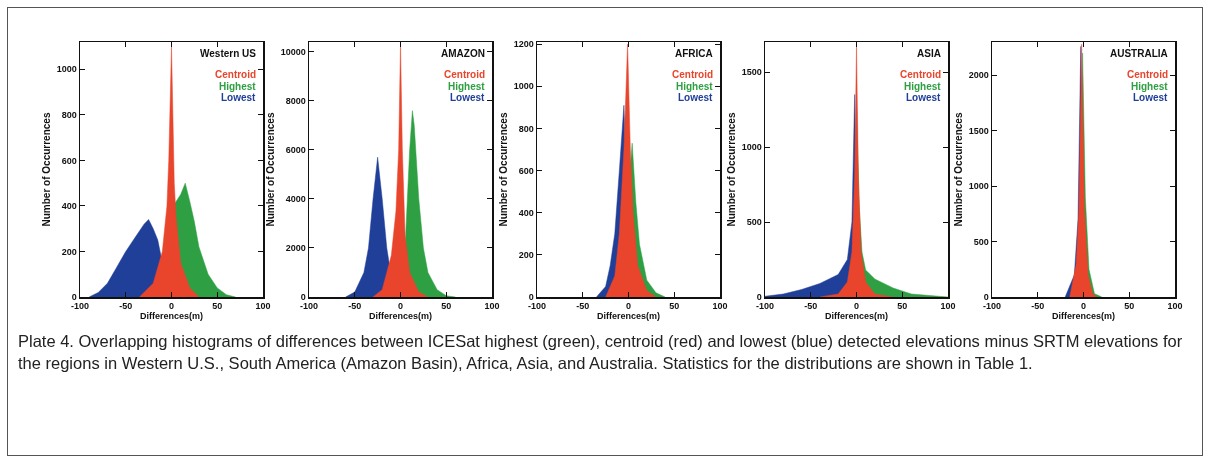  What do you see at coordinates (295, 150) in the screenshot?
I see `y-tick-label: 6000` at bounding box center [295, 150].